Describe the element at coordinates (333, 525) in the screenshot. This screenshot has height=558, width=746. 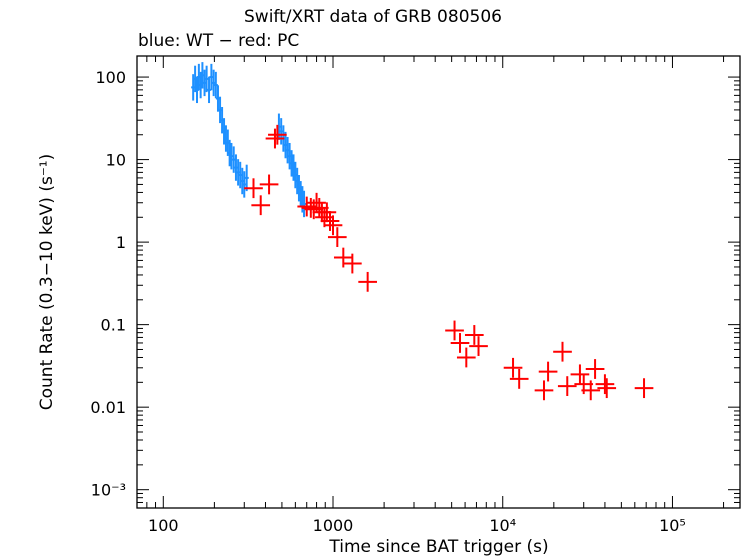
I see `x-tick-label: 1000` at that location.